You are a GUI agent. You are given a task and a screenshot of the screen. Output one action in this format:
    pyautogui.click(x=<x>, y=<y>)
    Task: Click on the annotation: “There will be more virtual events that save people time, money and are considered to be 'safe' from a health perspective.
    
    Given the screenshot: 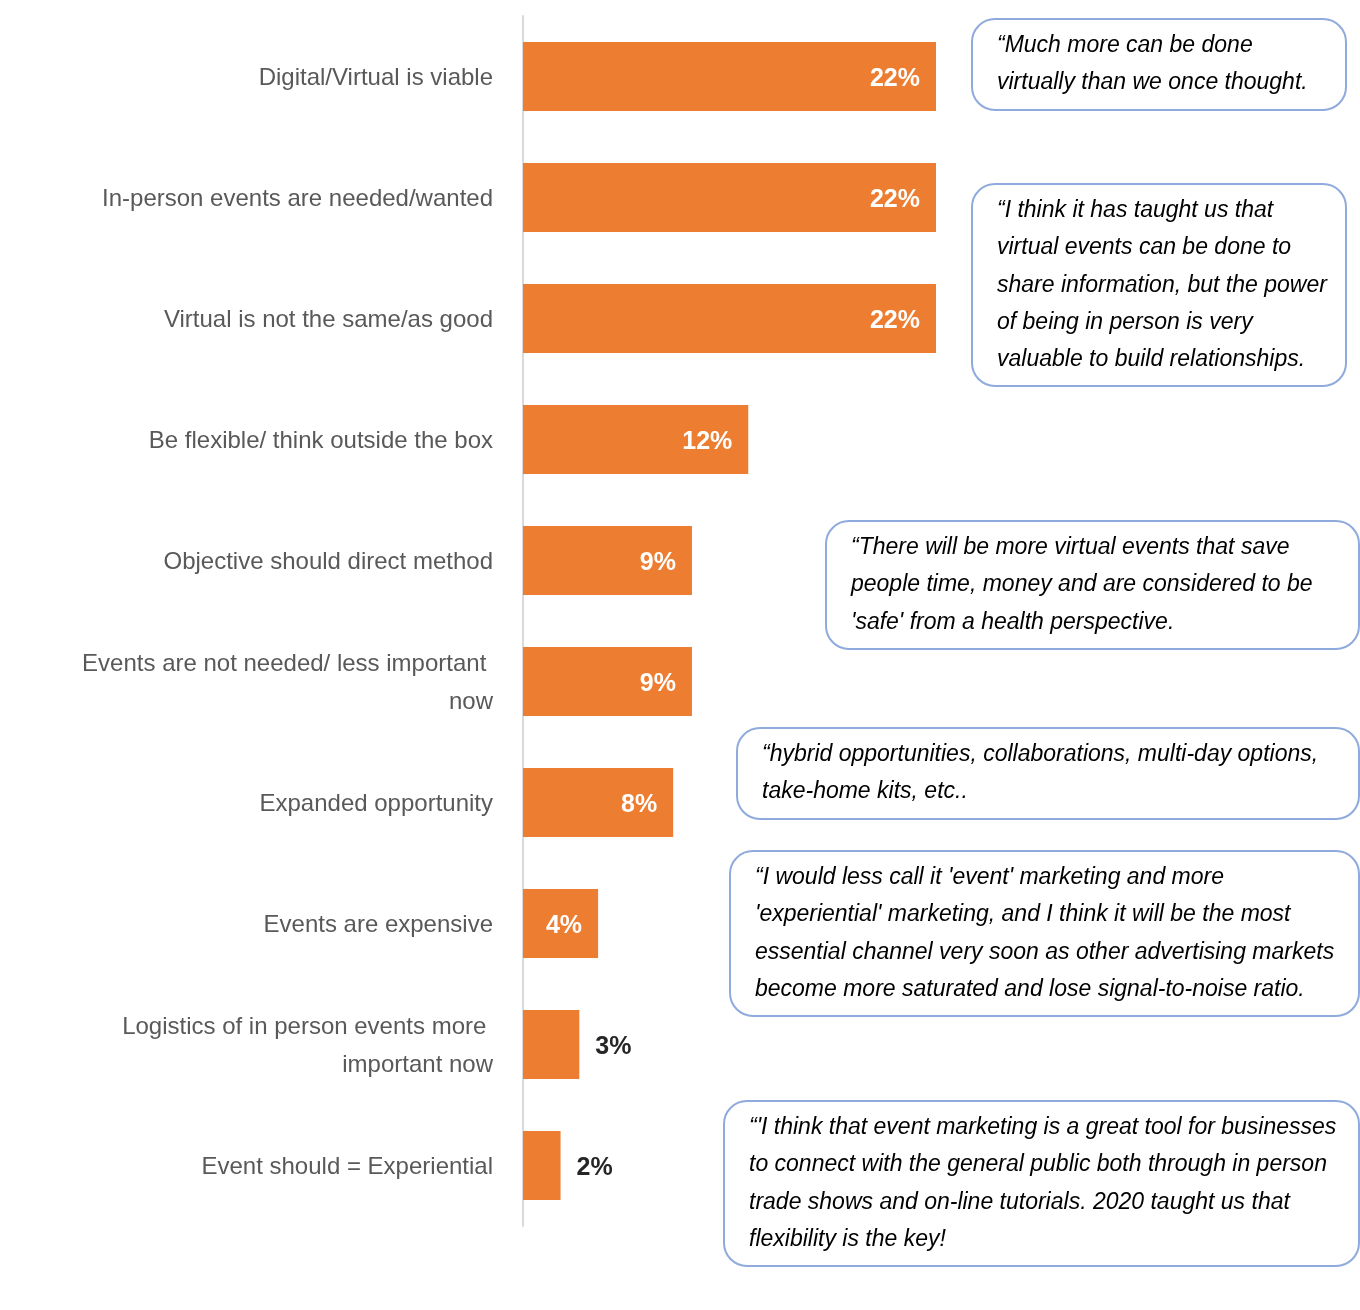 What is the action you would take?
    pyautogui.click(x=1092, y=585)
    